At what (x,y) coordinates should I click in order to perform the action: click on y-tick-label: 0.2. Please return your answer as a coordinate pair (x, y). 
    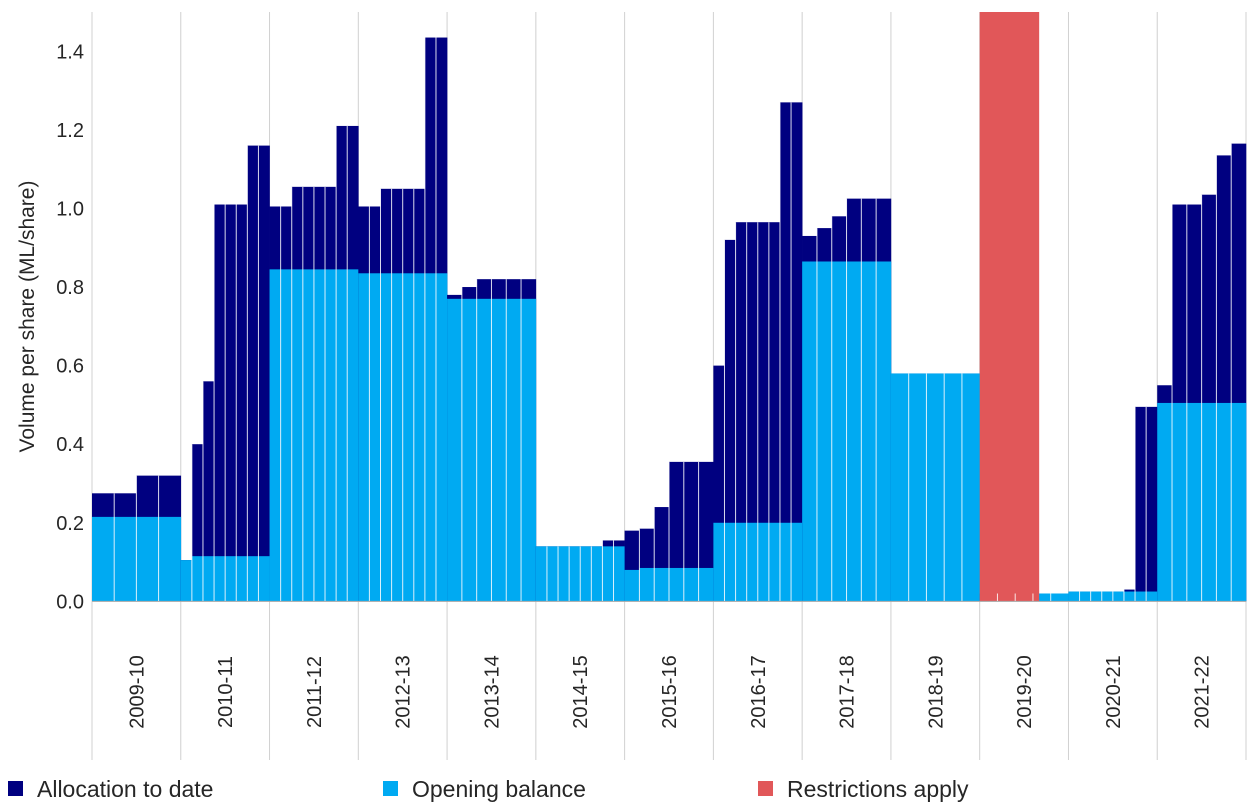
    Looking at the image, I should click on (70, 524).